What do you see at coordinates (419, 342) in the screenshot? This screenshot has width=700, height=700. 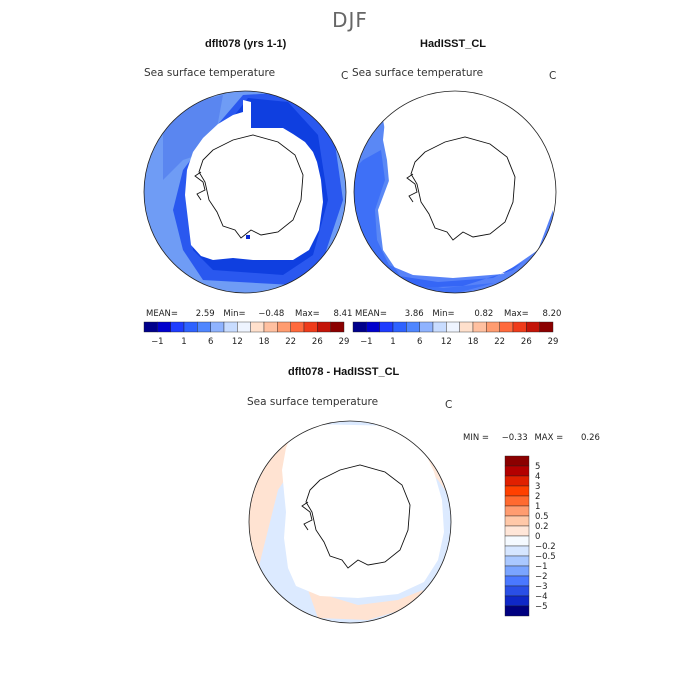 I see `panel2-colorbar-tick-label: 6` at bounding box center [419, 342].